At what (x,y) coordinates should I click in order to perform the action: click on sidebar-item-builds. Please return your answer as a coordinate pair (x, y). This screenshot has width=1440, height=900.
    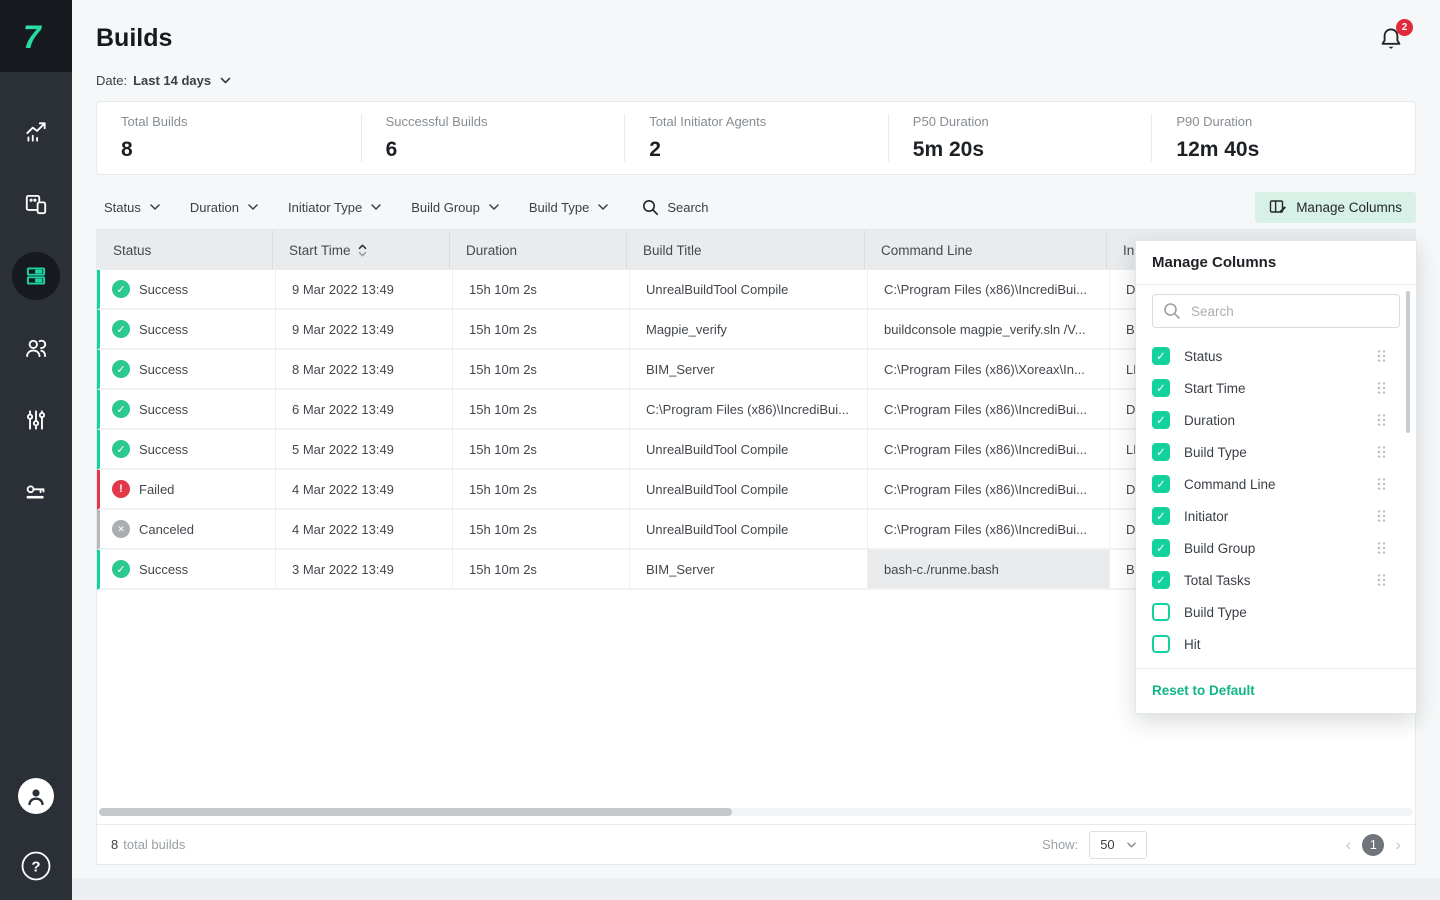
    Looking at the image, I should click on (36, 276).